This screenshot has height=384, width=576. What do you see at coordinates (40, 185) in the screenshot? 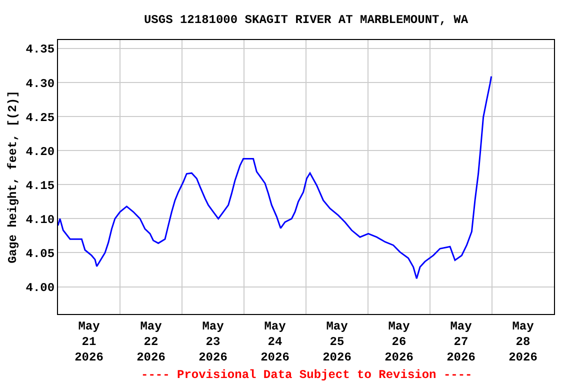
I see `y-tick-label: 4.15` at bounding box center [40, 185].